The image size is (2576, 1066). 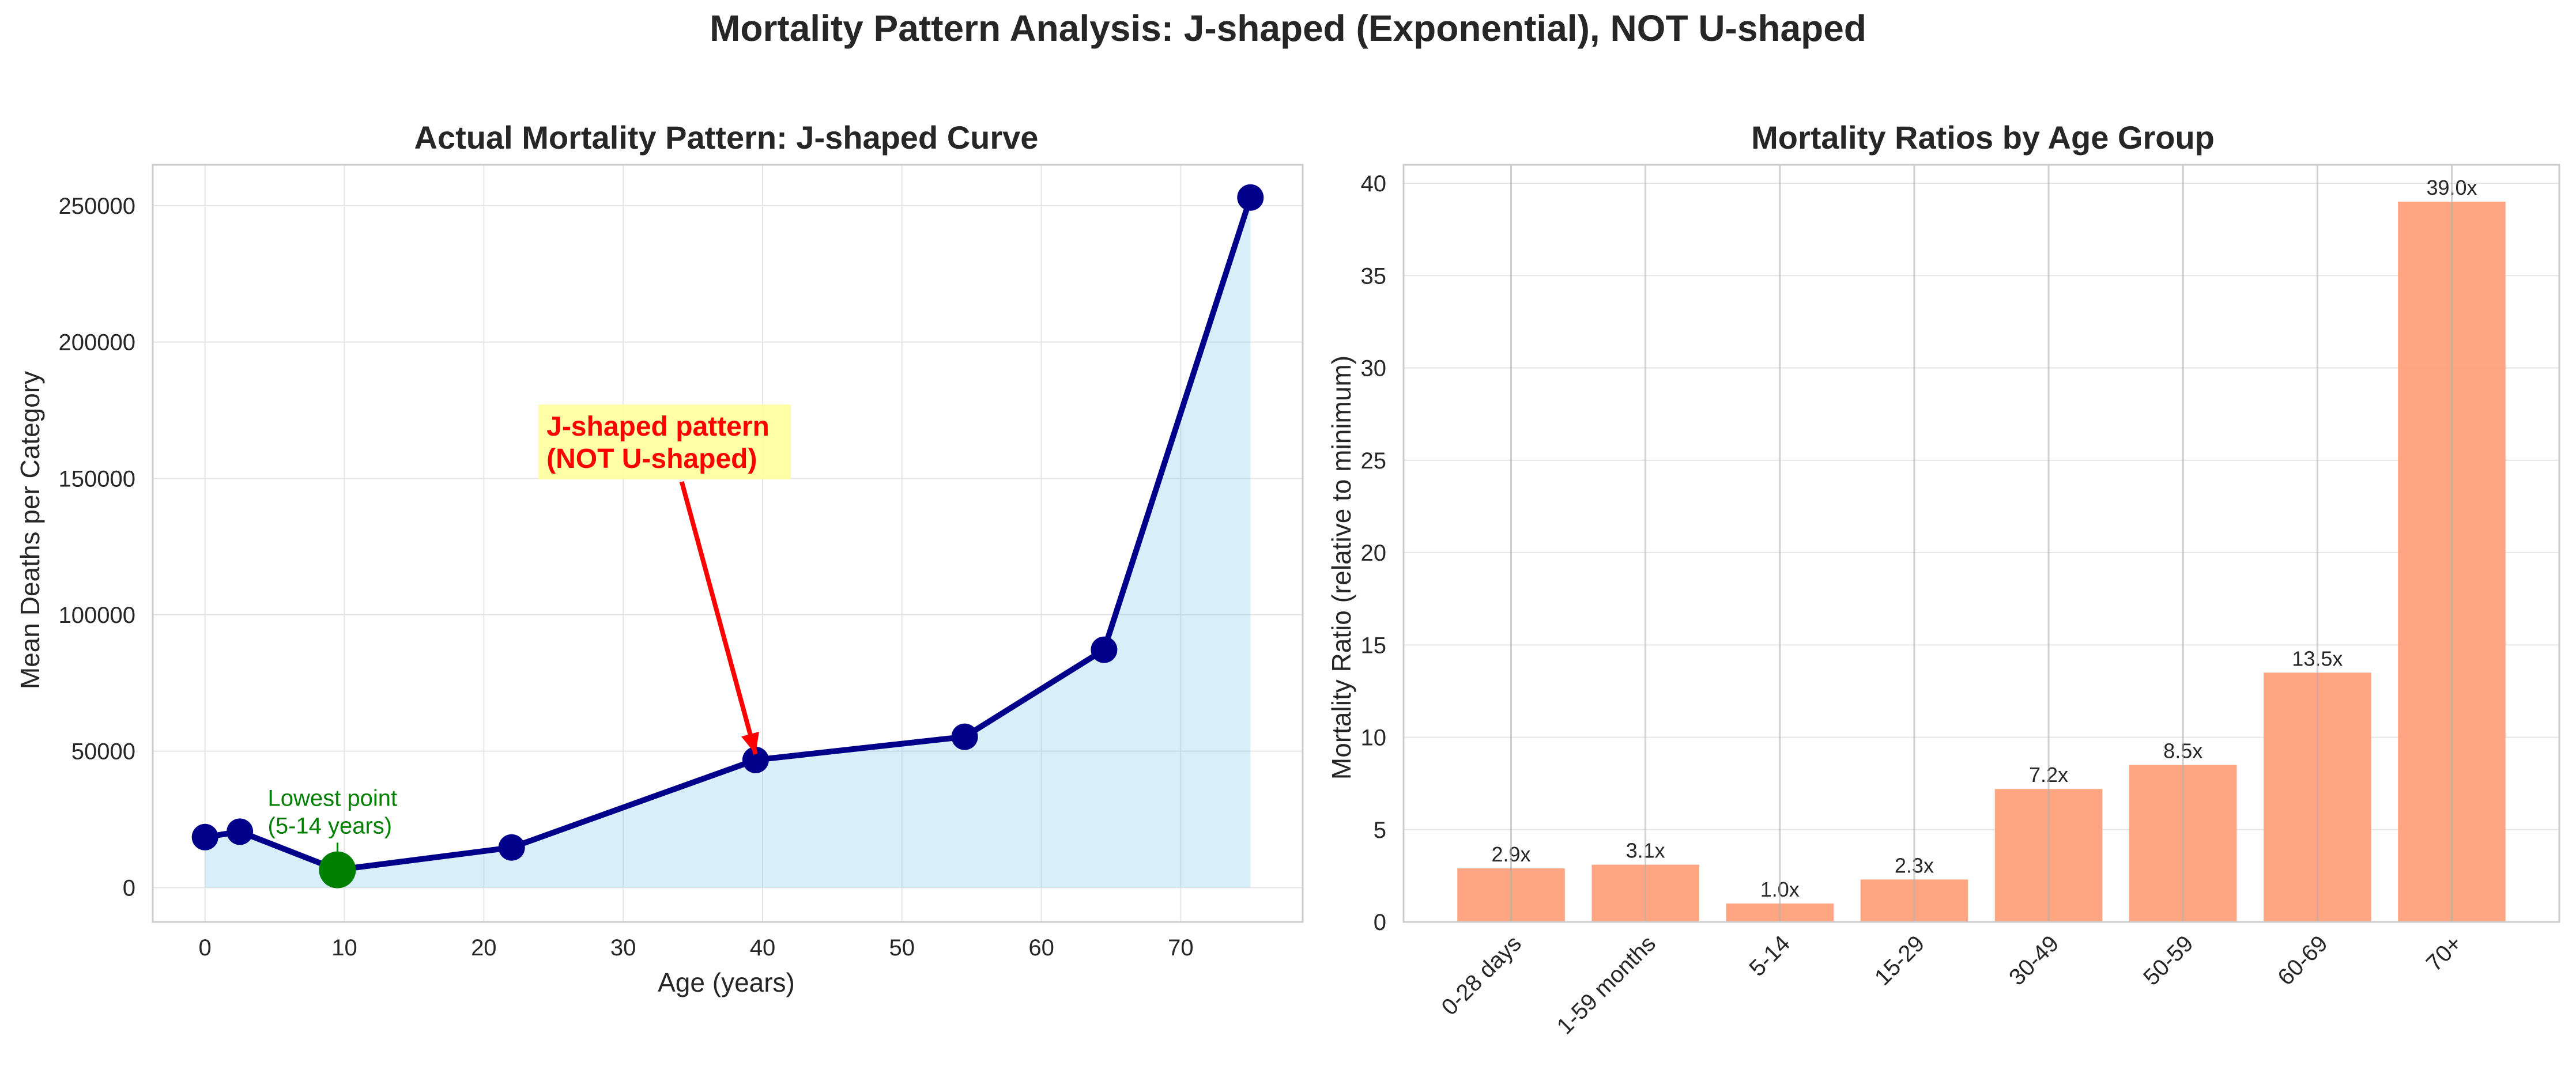 What do you see at coordinates (1374, 276) in the screenshot?
I see `y-tick-label: 35` at bounding box center [1374, 276].